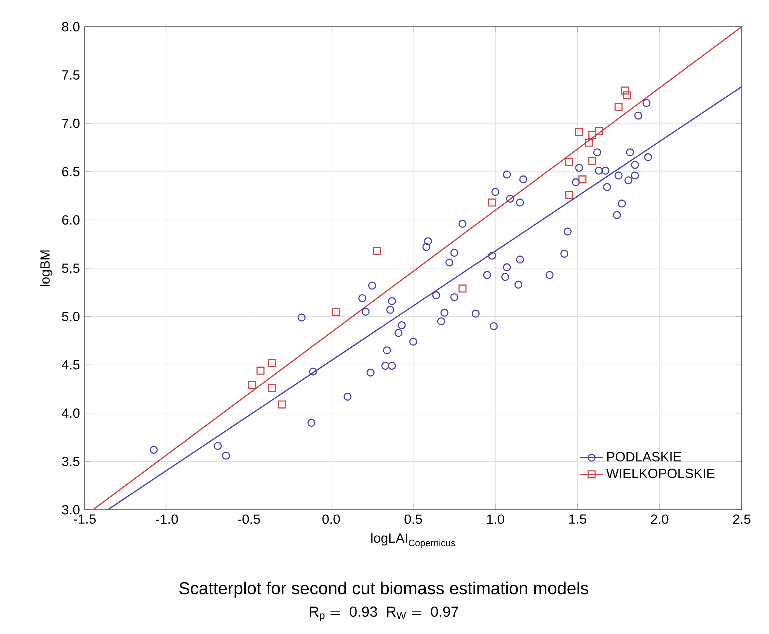  I want to click on y-tick-label: 7.0, so click(71, 123).